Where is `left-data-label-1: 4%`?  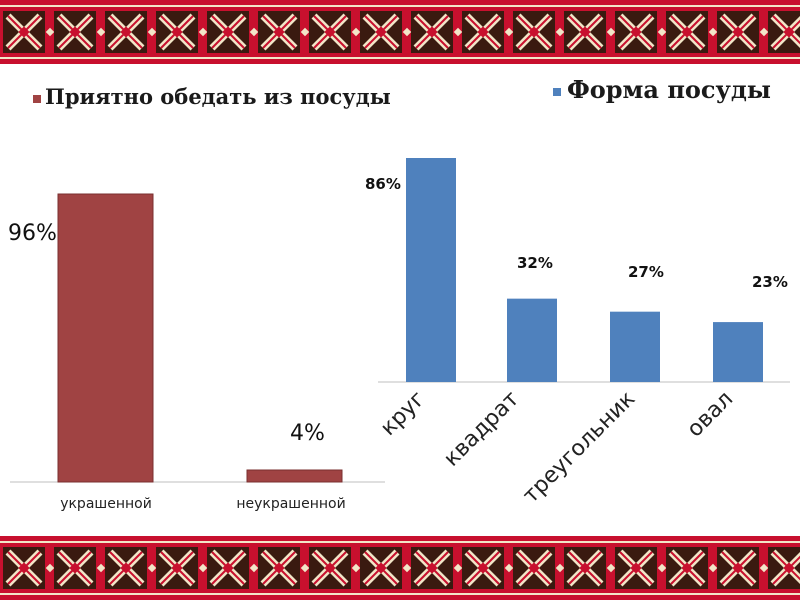 left-data-label-1: 4% is located at coordinates (307, 433).